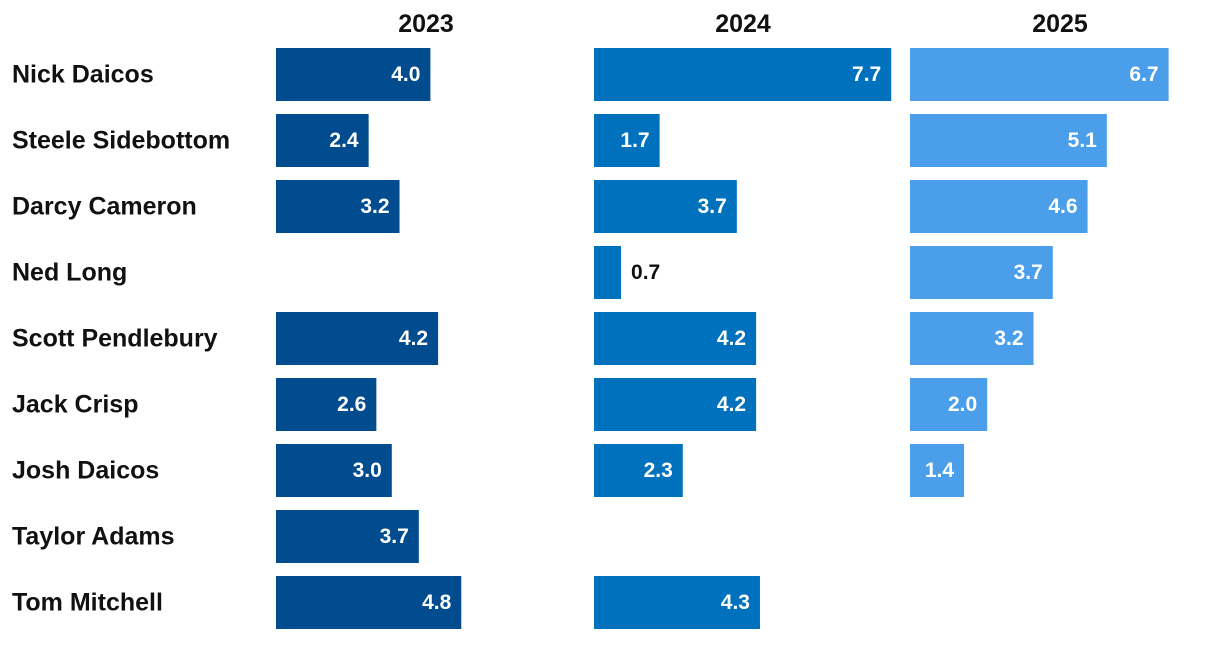  What do you see at coordinates (981, 272) in the screenshot?
I see `bar-2025-ned-long` at bounding box center [981, 272].